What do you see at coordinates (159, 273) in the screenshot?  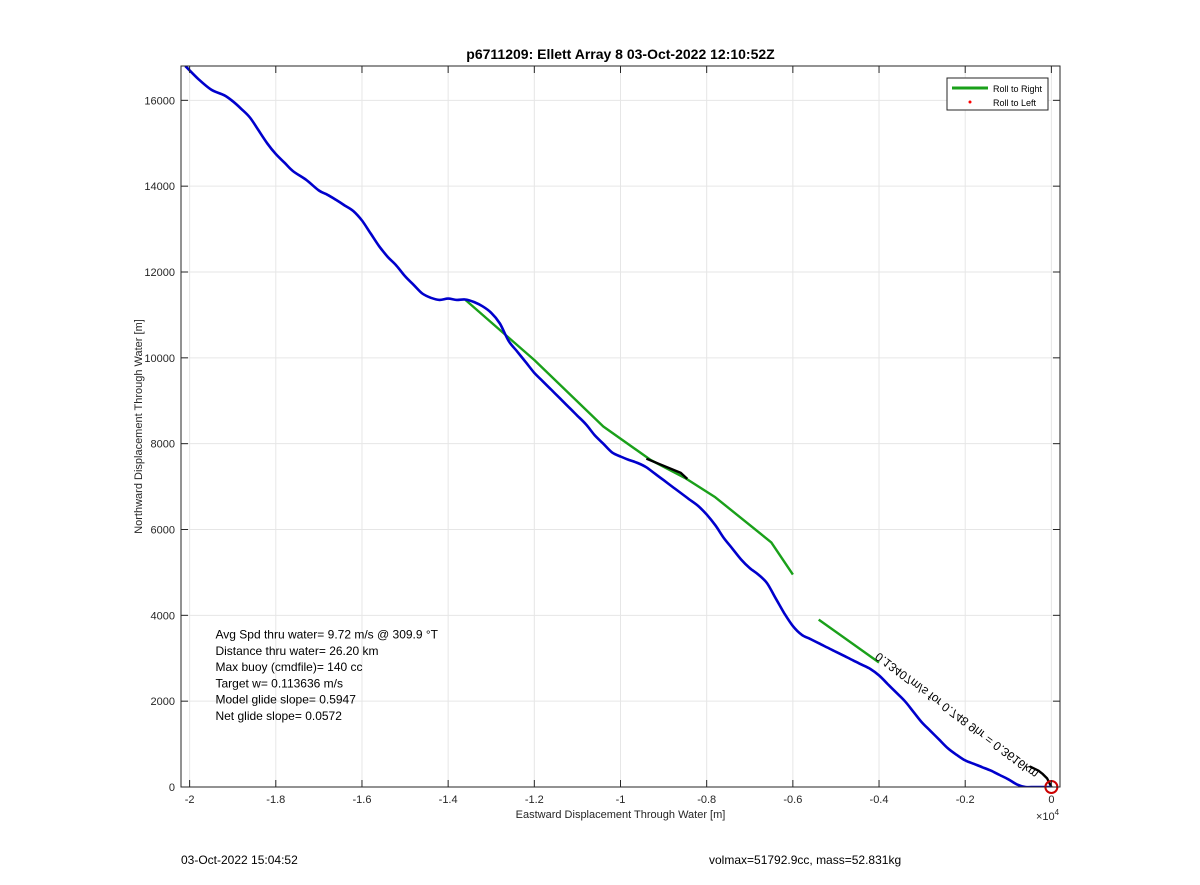 I see `y-tick-label: 12000` at bounding box center [159, 273].